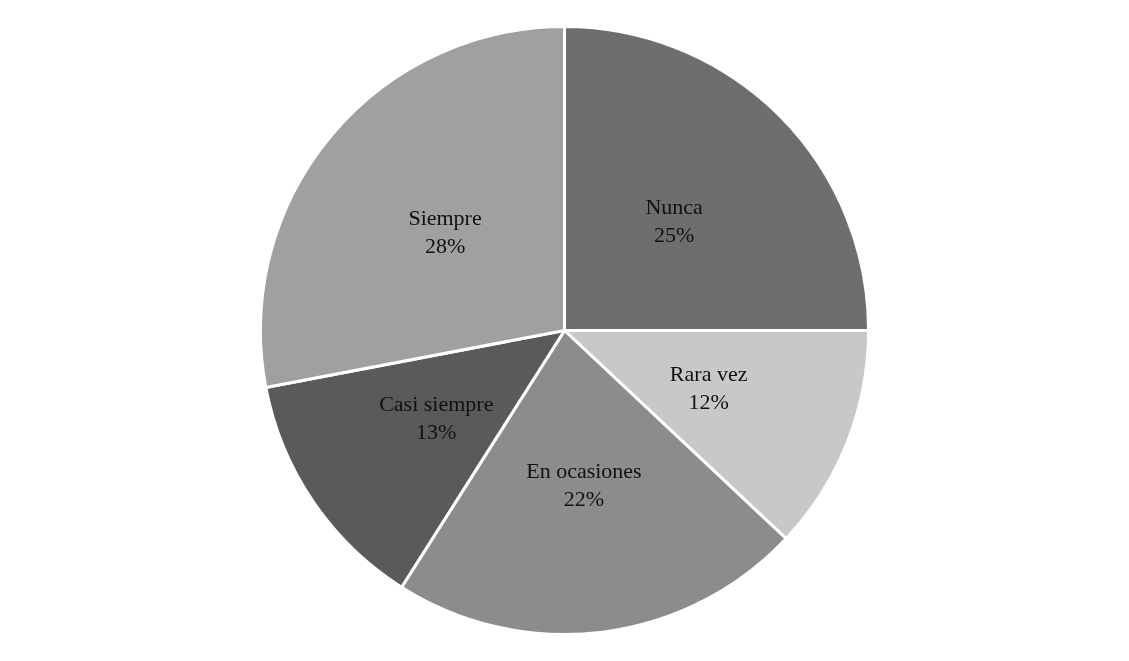 Image resolution: width=1129 pixels, height=661 pixels. What do you see at coordinates (584, 498) in the screenshot?
I see `data-label: 22%` at bounding box center [584, 498].